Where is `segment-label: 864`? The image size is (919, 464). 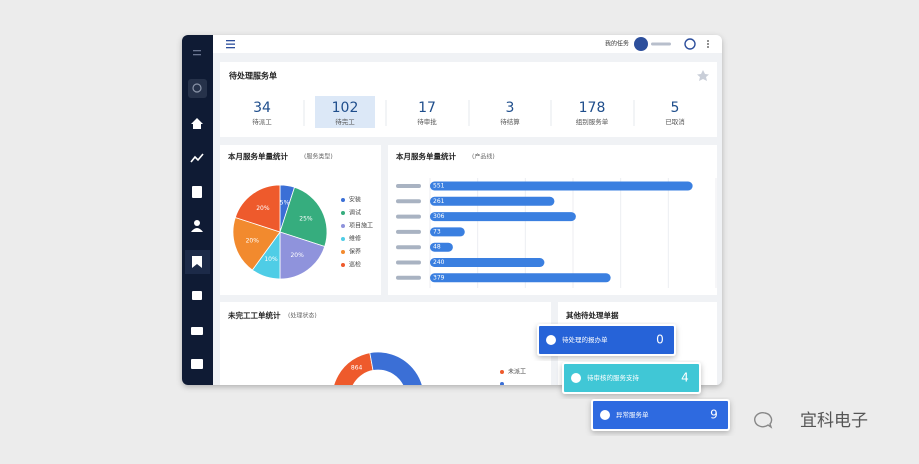
segment-label: 864 is located at coordinates (357, 367).